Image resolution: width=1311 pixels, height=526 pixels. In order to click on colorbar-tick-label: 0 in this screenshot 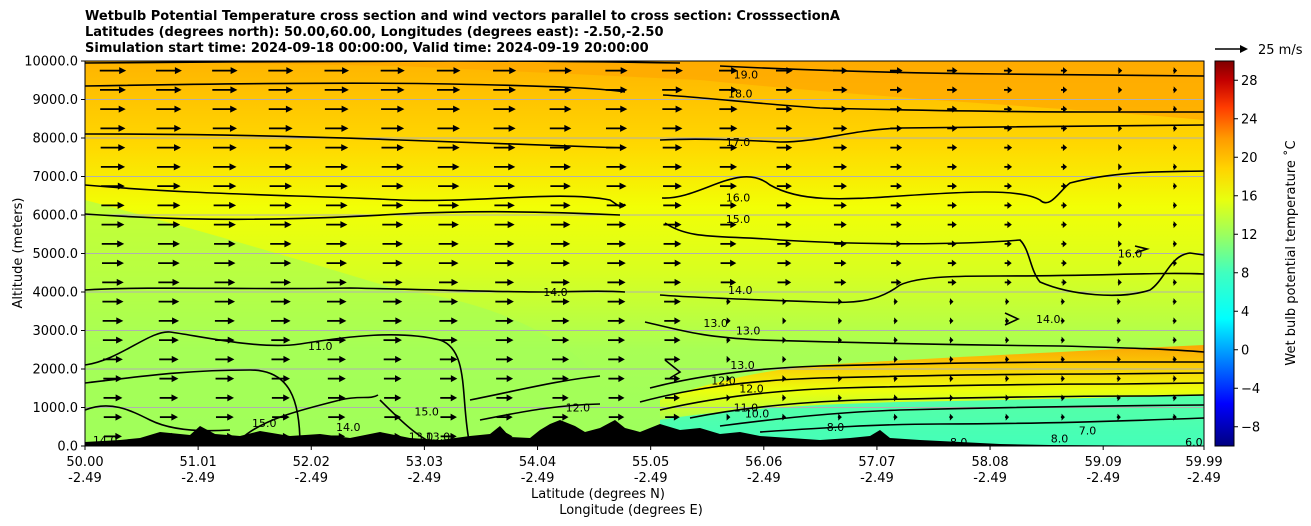, I will do `click(1245, 350)`.